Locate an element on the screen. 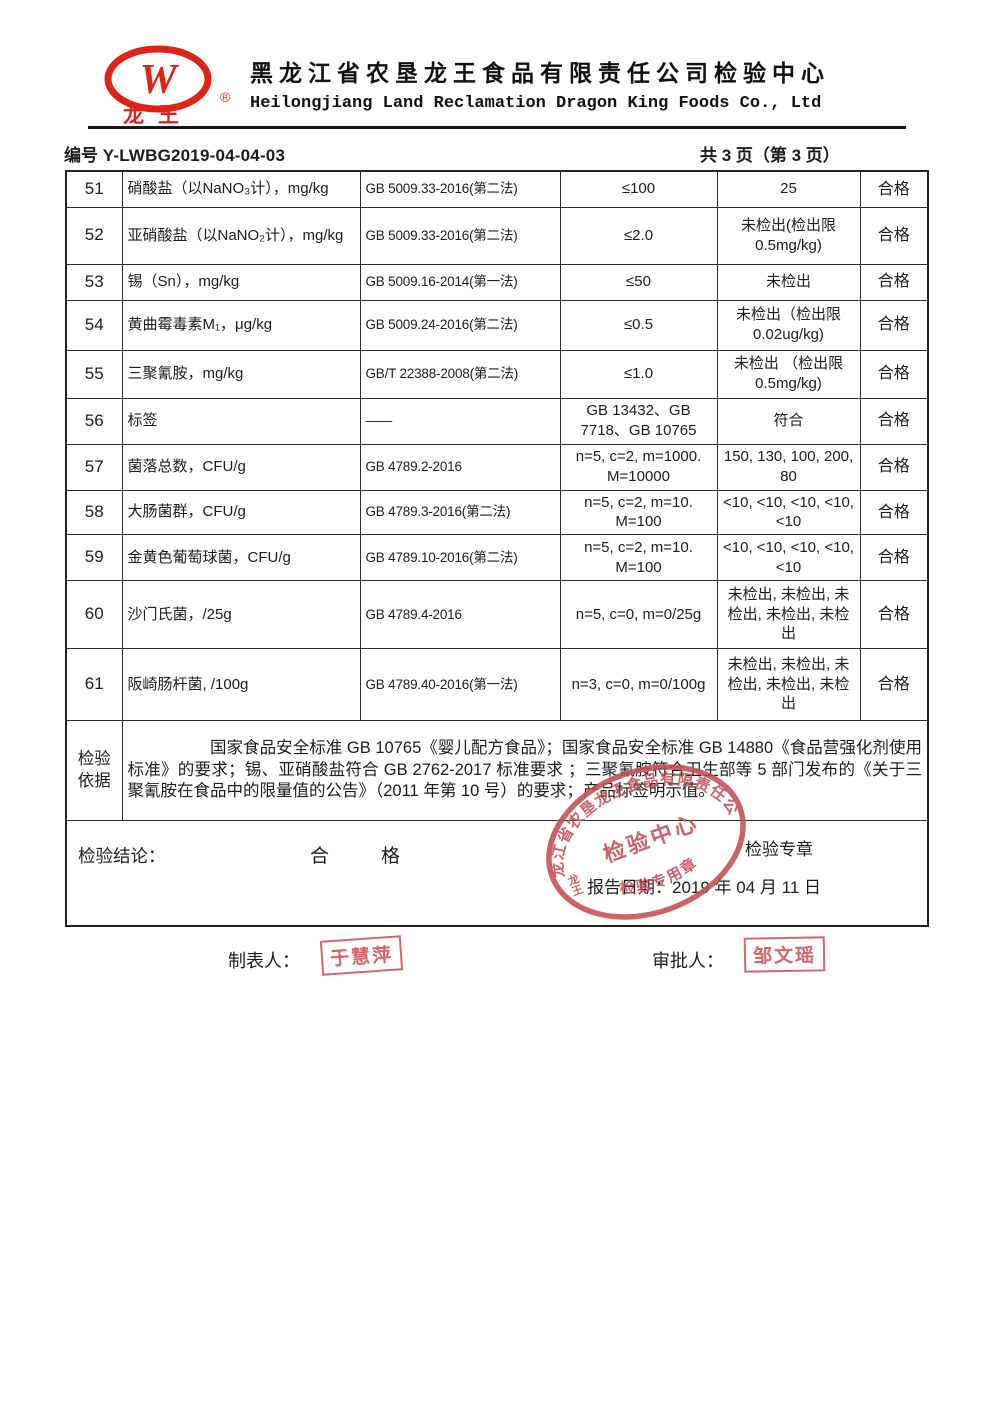 The width and height of the screenshot is (992, 1403). cell-no: 59 is located at coordinates (94, 558).